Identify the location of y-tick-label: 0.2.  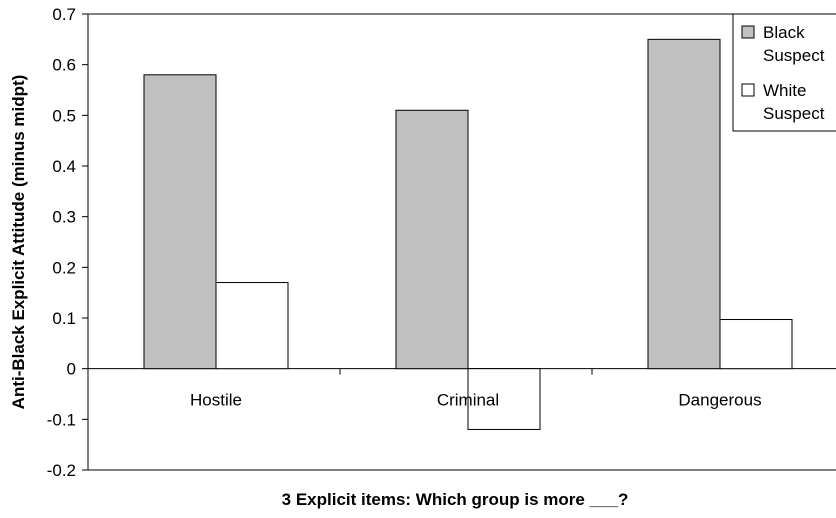
(64, 267).